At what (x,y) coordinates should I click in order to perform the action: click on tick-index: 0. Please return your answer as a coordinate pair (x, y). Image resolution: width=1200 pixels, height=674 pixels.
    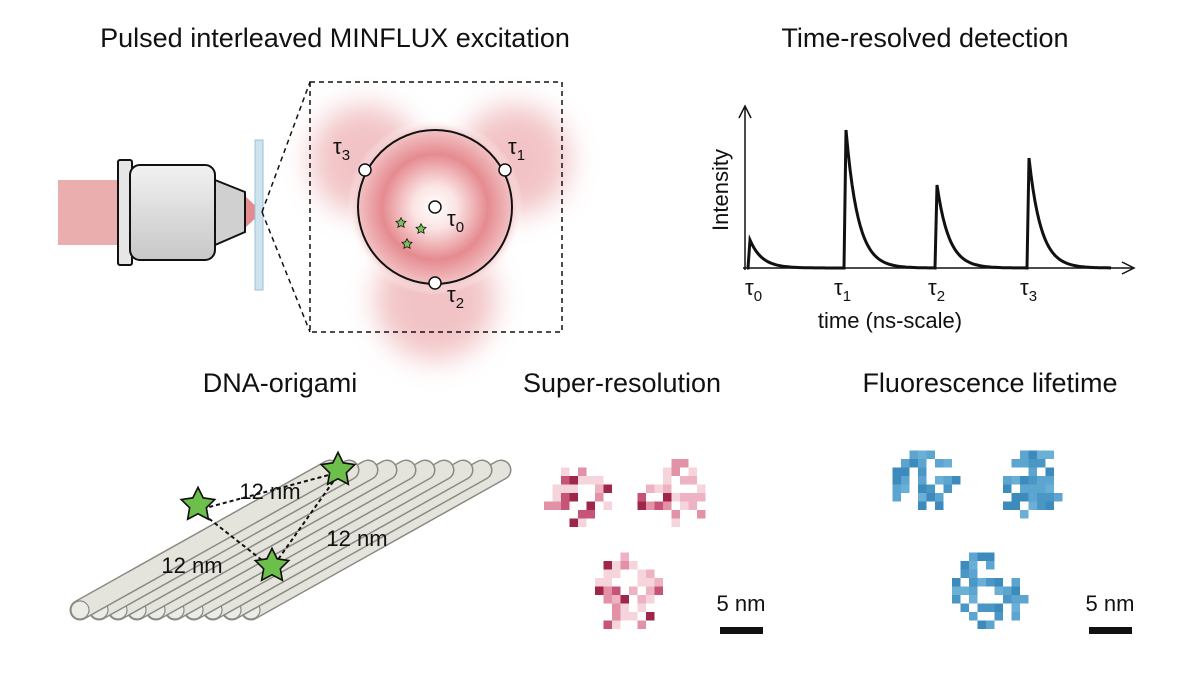
    Looking at the image, I should click on (758, 296).